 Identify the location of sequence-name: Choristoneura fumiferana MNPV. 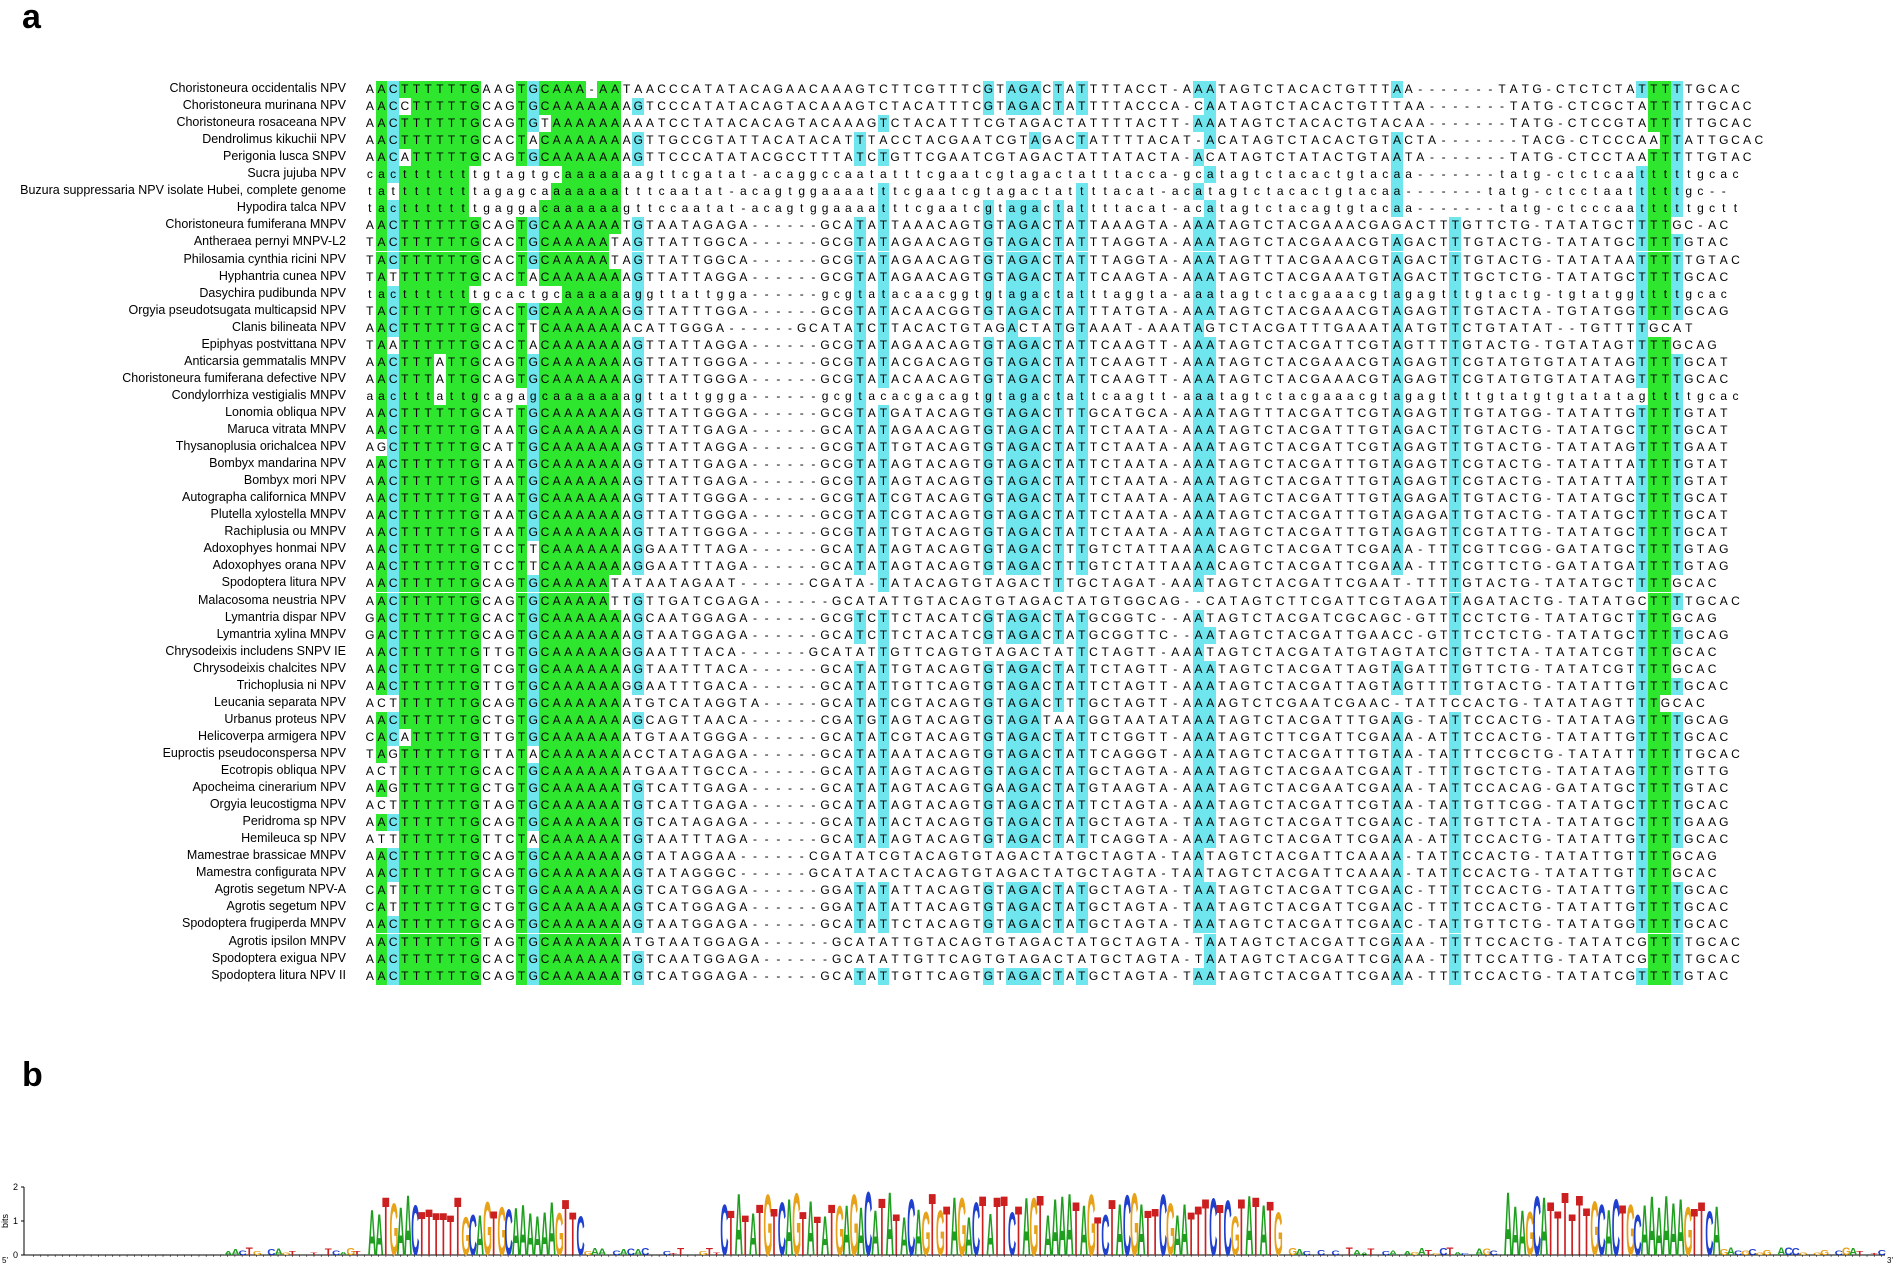
(255, 224).